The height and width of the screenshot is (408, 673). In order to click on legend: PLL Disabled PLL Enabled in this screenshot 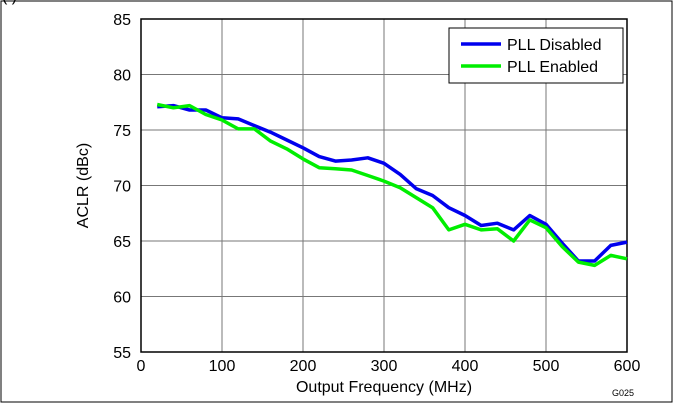, I will do `click(536, 55)`.